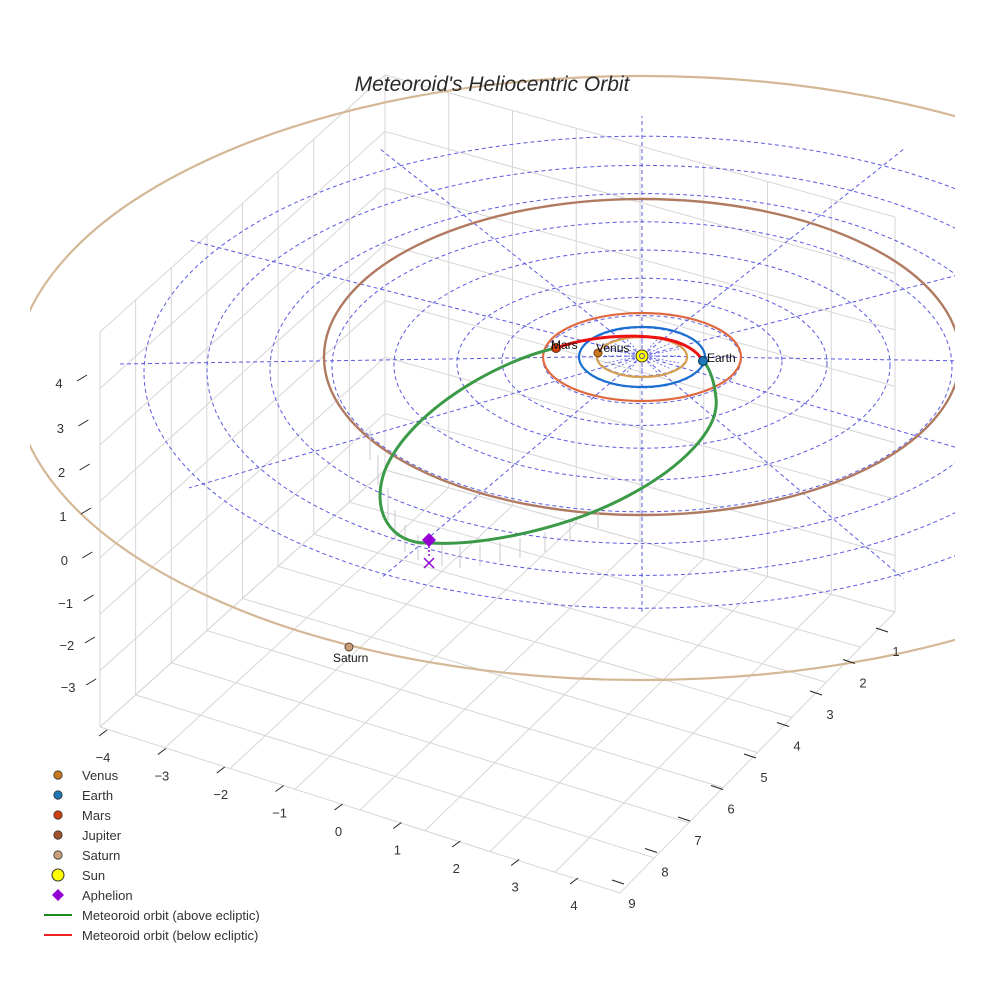 This screenshot has width=984, height=984. I want to click on x-axis: −4 −3 −2 −1 0 1 2 3 4, so click(337, 821).